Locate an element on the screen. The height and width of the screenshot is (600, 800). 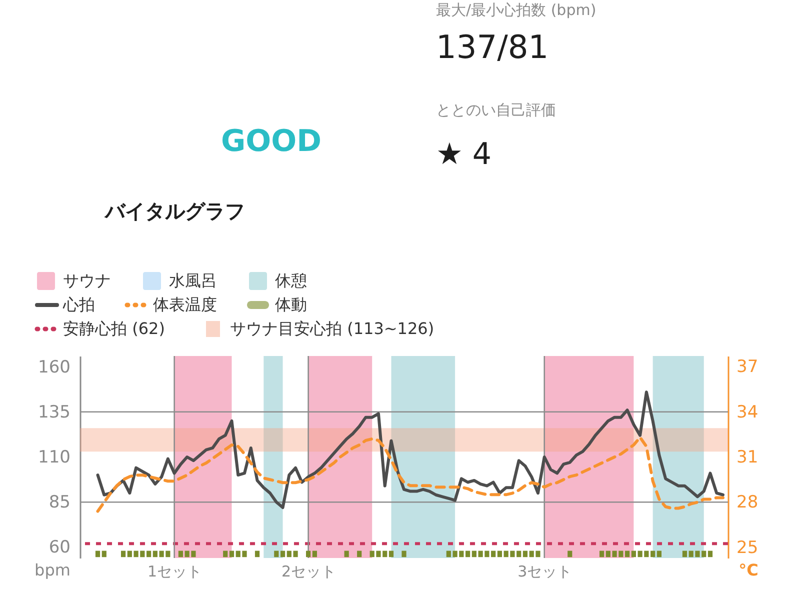
y2-tick-label: 37 is located at coordinates (747, 367).